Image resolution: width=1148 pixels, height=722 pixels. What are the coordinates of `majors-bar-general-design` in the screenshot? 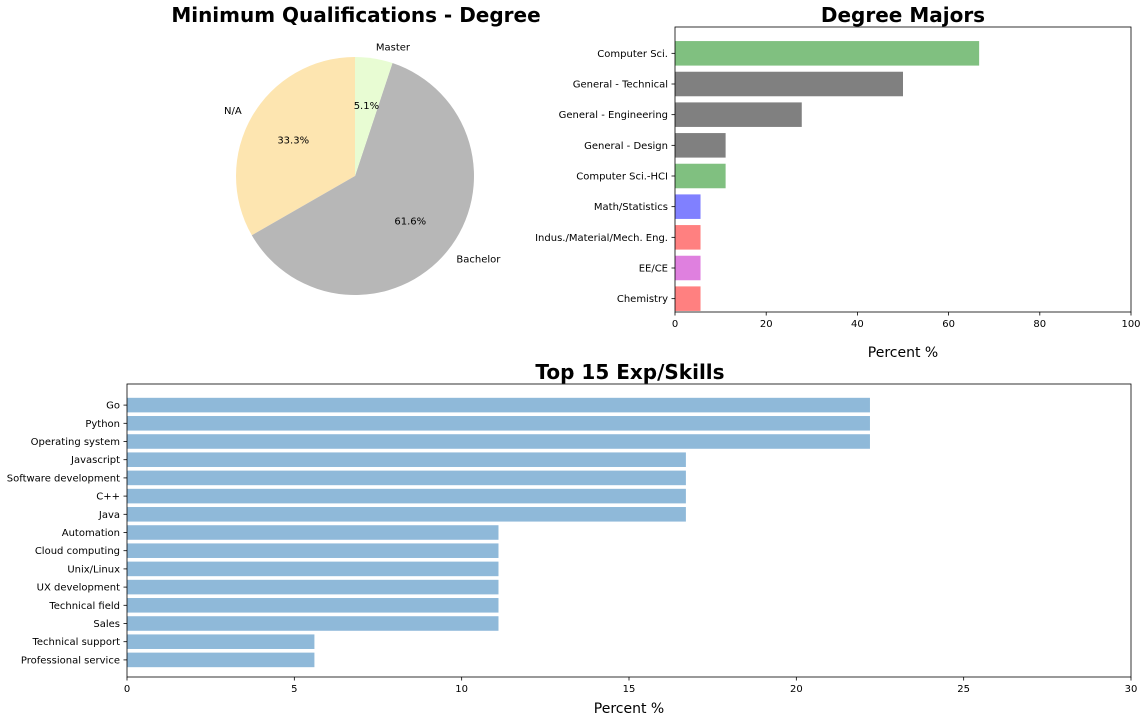 It's located at (700, 145).